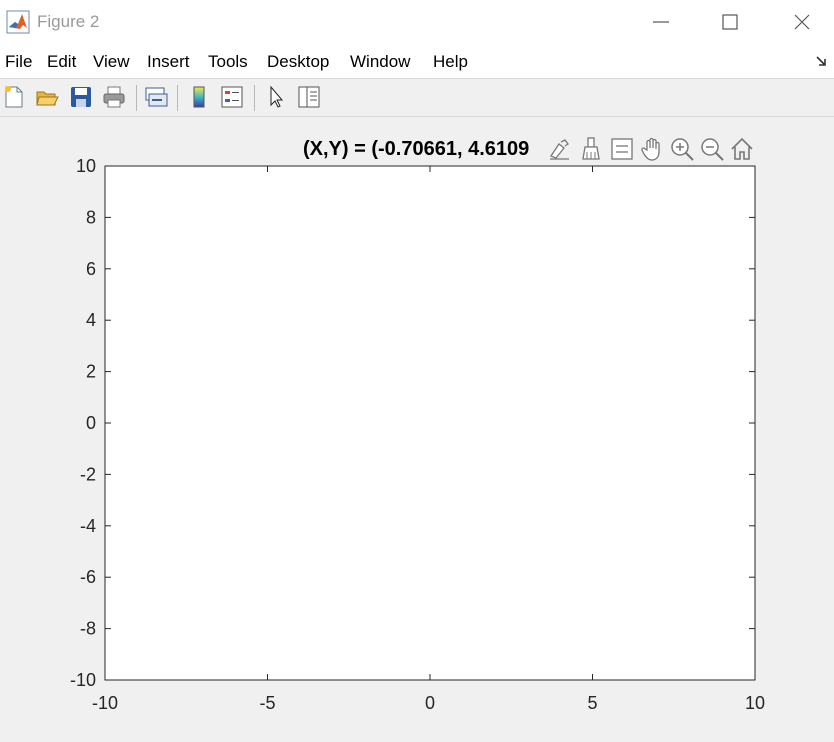  What do you see at coordinates (86, 166) in the screenshot?
I see `y-tick-label: 10` at bounding box center [86, 166].